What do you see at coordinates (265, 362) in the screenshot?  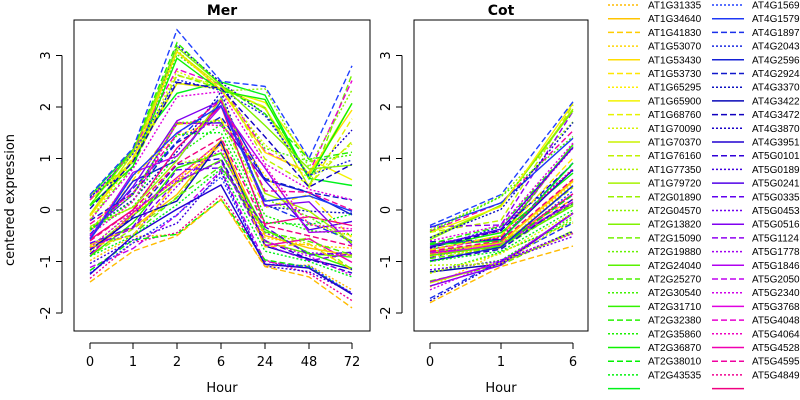 I see `mer-x-tick-label: 24` at bounding box center [265, 362].